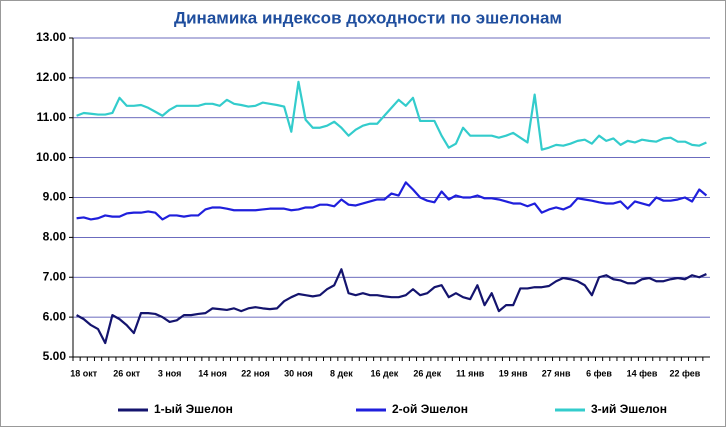 The height and width of the screenshot is (427, 726). Describe the element at coordinates (51, 77) in the screenshot. I see `y-tick-label: 12.00` at that location.